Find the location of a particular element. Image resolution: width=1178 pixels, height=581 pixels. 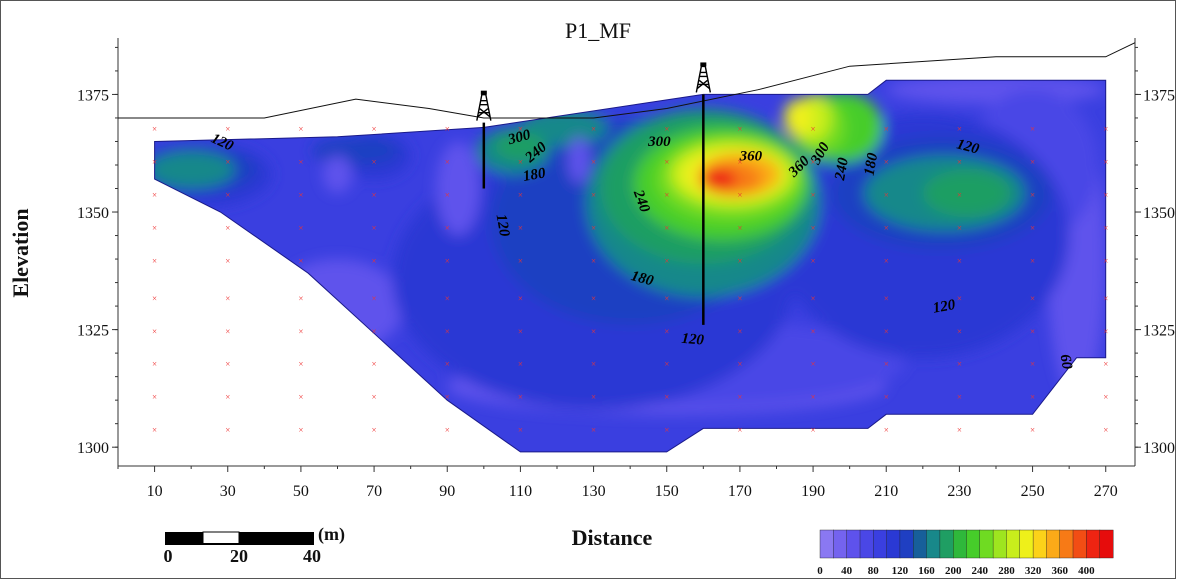

sample-mark-34: × is located at coordinates (374, 261).